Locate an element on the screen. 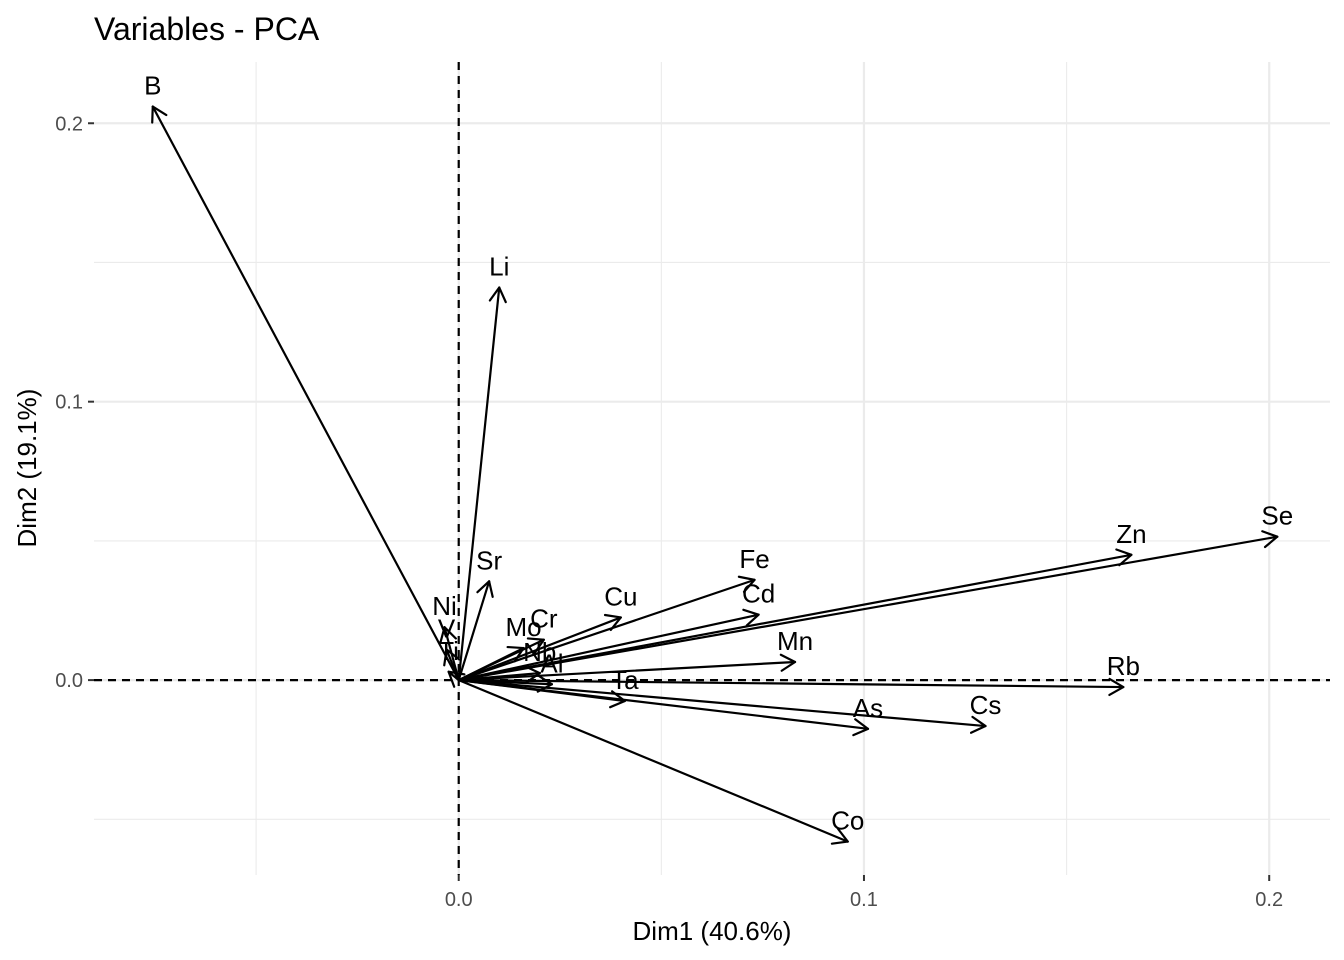 The image size is (1344, 960). vector-cu is located at coordinates (539, 647).